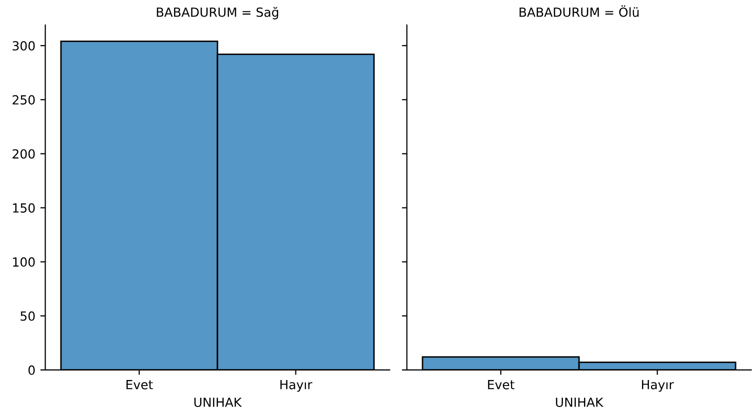 This screenshot has width=755, height=418. What do you see at coordinates (23, 154) in the screenshot?
I see `y-tick-label: 200` at bounding box center [23, 154].